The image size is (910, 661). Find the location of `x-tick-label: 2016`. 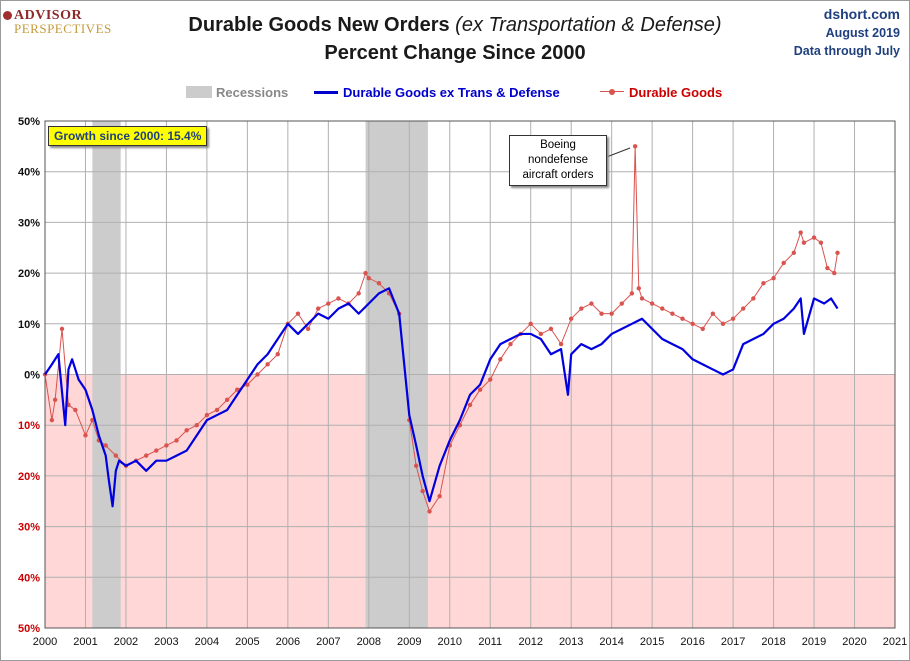

x-tick-label: 2016 is located at coordinates (692, 642).